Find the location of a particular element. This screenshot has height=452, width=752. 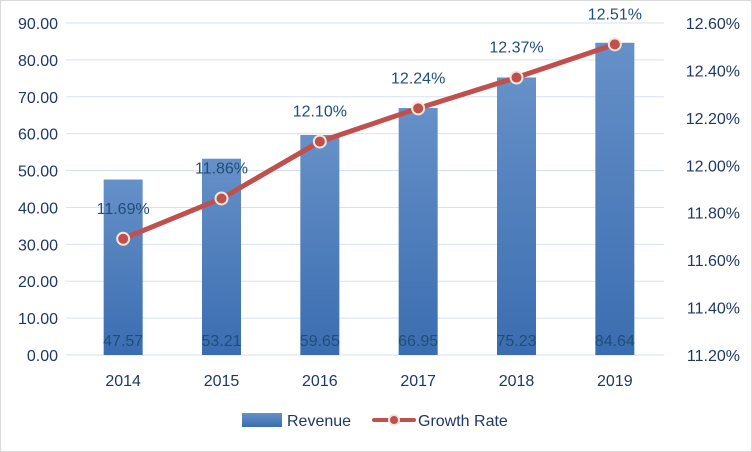

y-right-tick-label: 11.40% is located at coordinates (713, 309).